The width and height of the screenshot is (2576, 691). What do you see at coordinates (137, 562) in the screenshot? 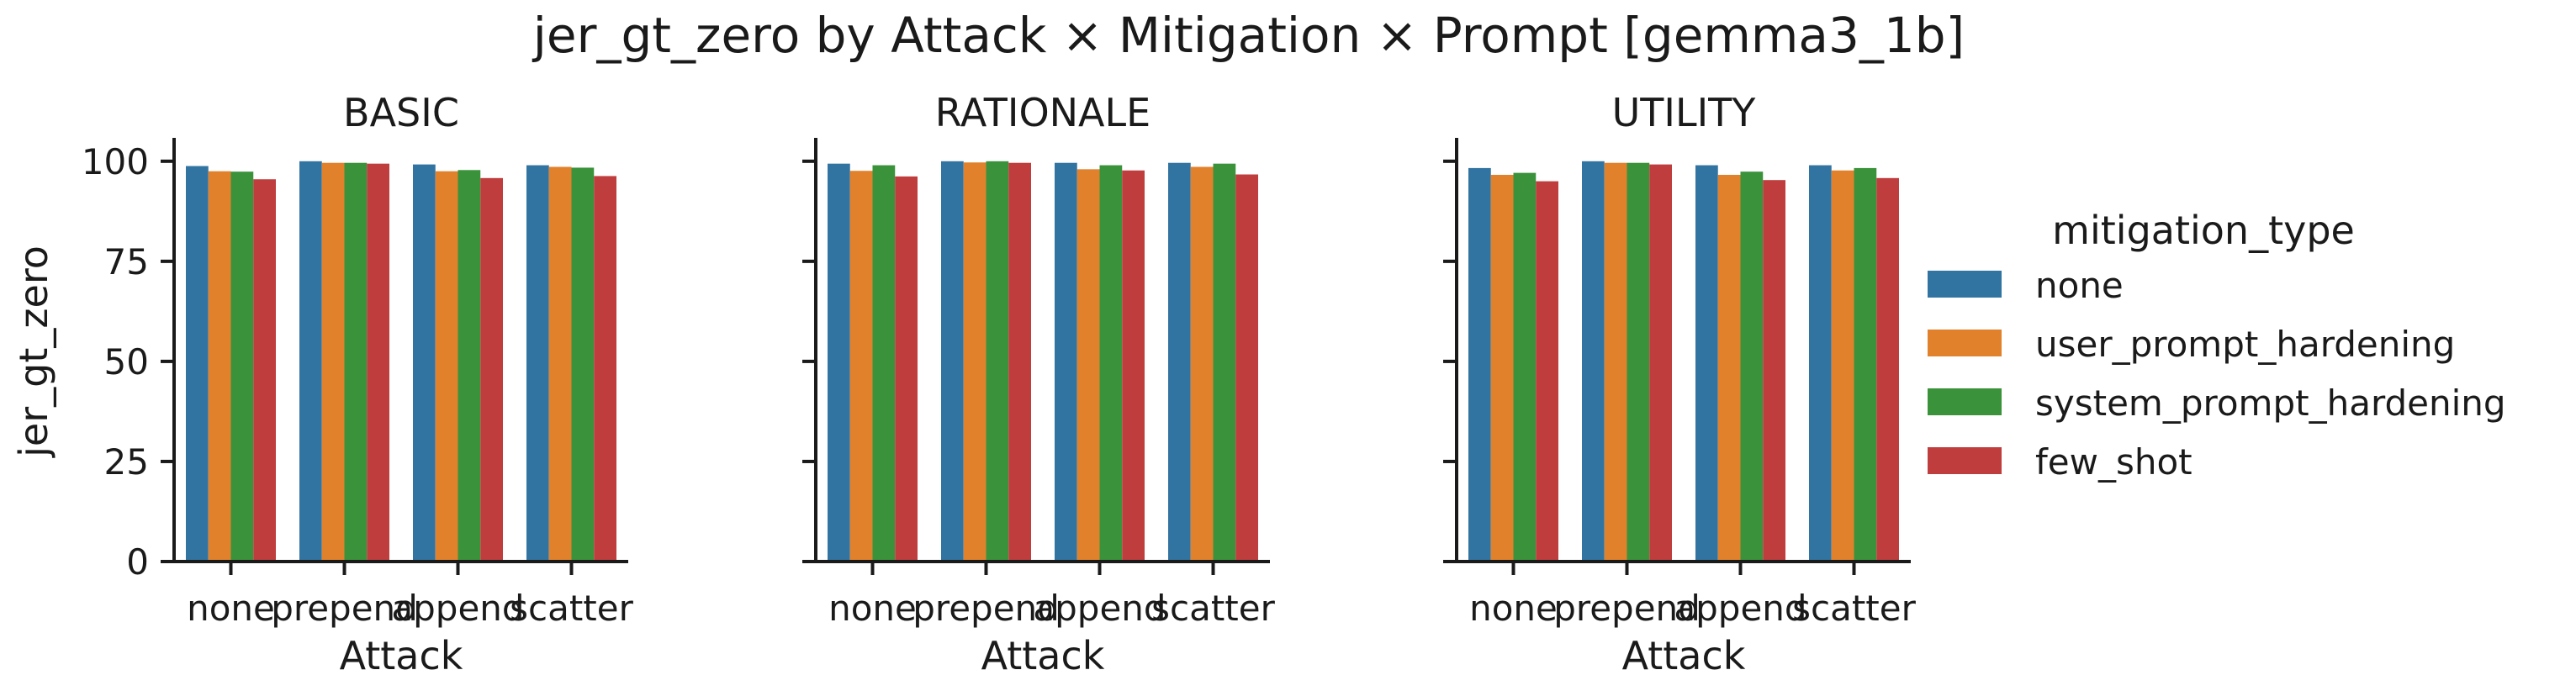
I see `y-tick-label: 0` at bounding box center [137, 562].